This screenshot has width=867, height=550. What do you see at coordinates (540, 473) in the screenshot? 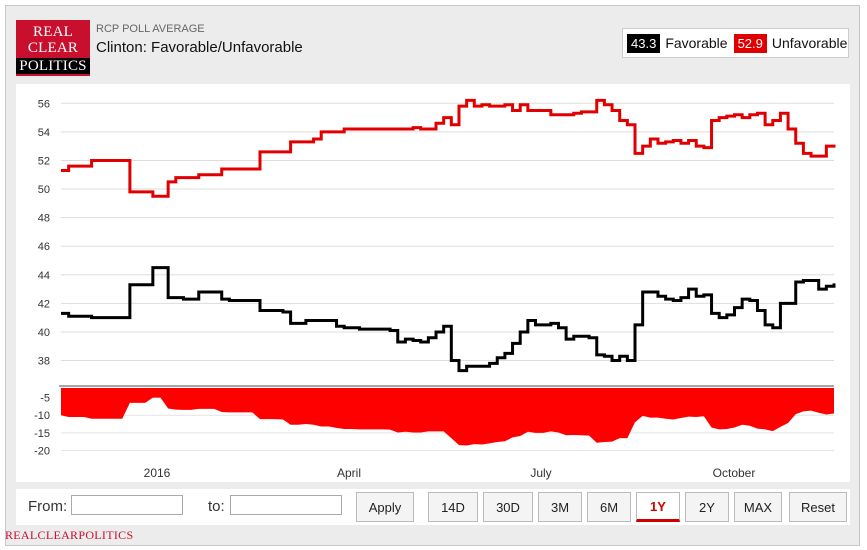
I see `x-tick-label: July` at bounding box center [540, 473].